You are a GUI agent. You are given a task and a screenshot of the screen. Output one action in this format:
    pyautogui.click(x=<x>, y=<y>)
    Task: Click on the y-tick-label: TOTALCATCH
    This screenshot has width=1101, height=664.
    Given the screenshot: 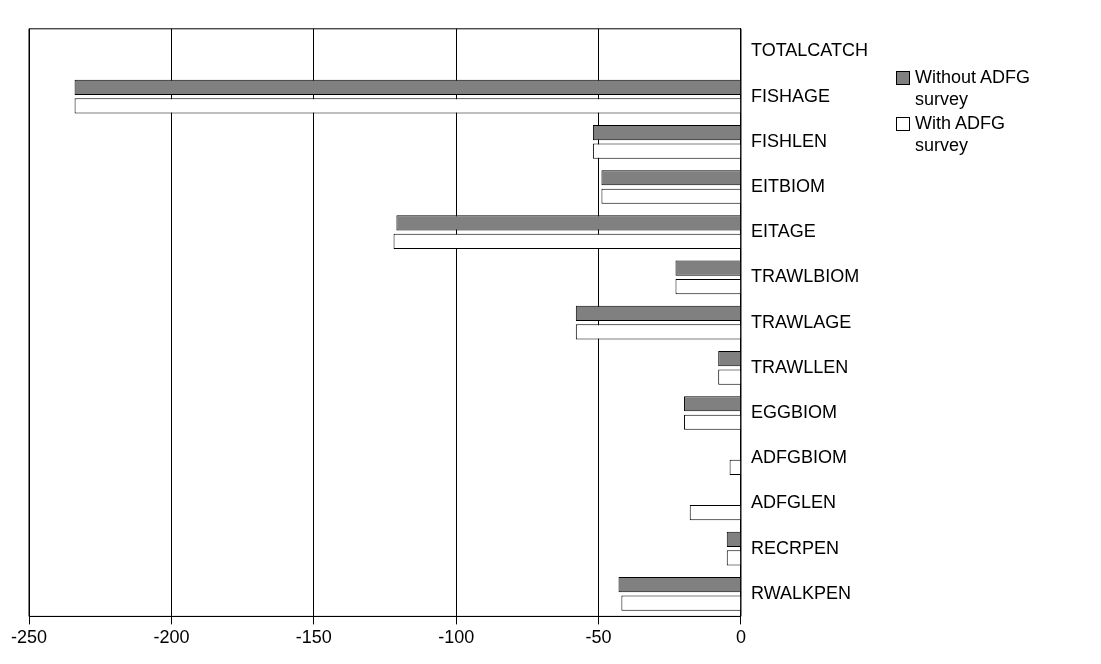 What is the action you would take?
    pyautogui.click(x=809, y=50)
    